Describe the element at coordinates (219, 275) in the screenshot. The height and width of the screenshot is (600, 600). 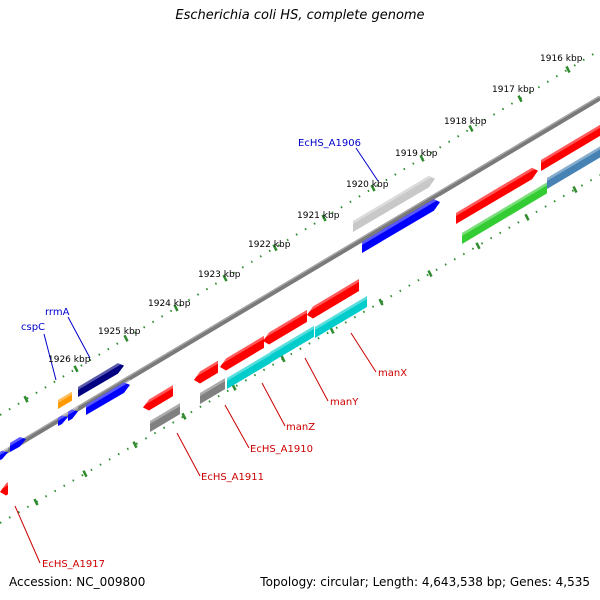
I see `tick-label-1923: 1923 kbp` at that location.